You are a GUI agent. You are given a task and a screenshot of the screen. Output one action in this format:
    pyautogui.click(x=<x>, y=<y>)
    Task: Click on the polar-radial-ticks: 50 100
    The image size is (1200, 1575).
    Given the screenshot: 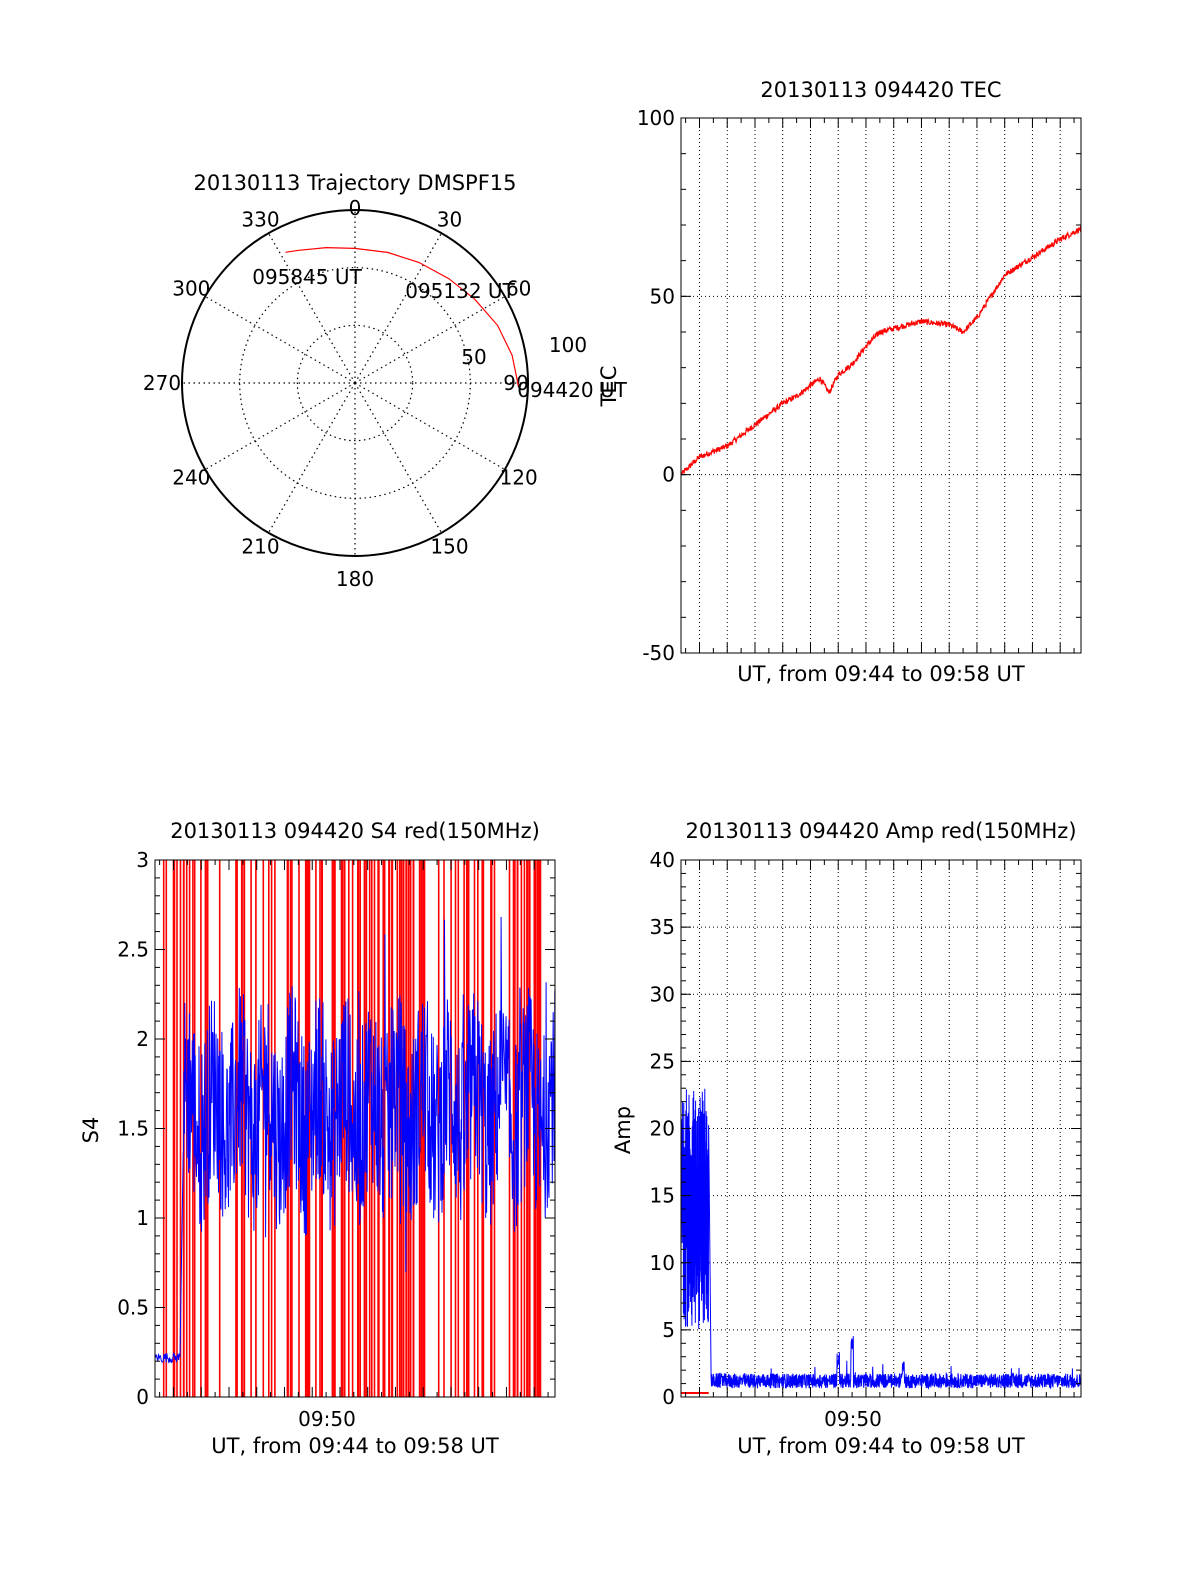 What is the action you would take?
    pyautogui.click(x=524, y=351)
    